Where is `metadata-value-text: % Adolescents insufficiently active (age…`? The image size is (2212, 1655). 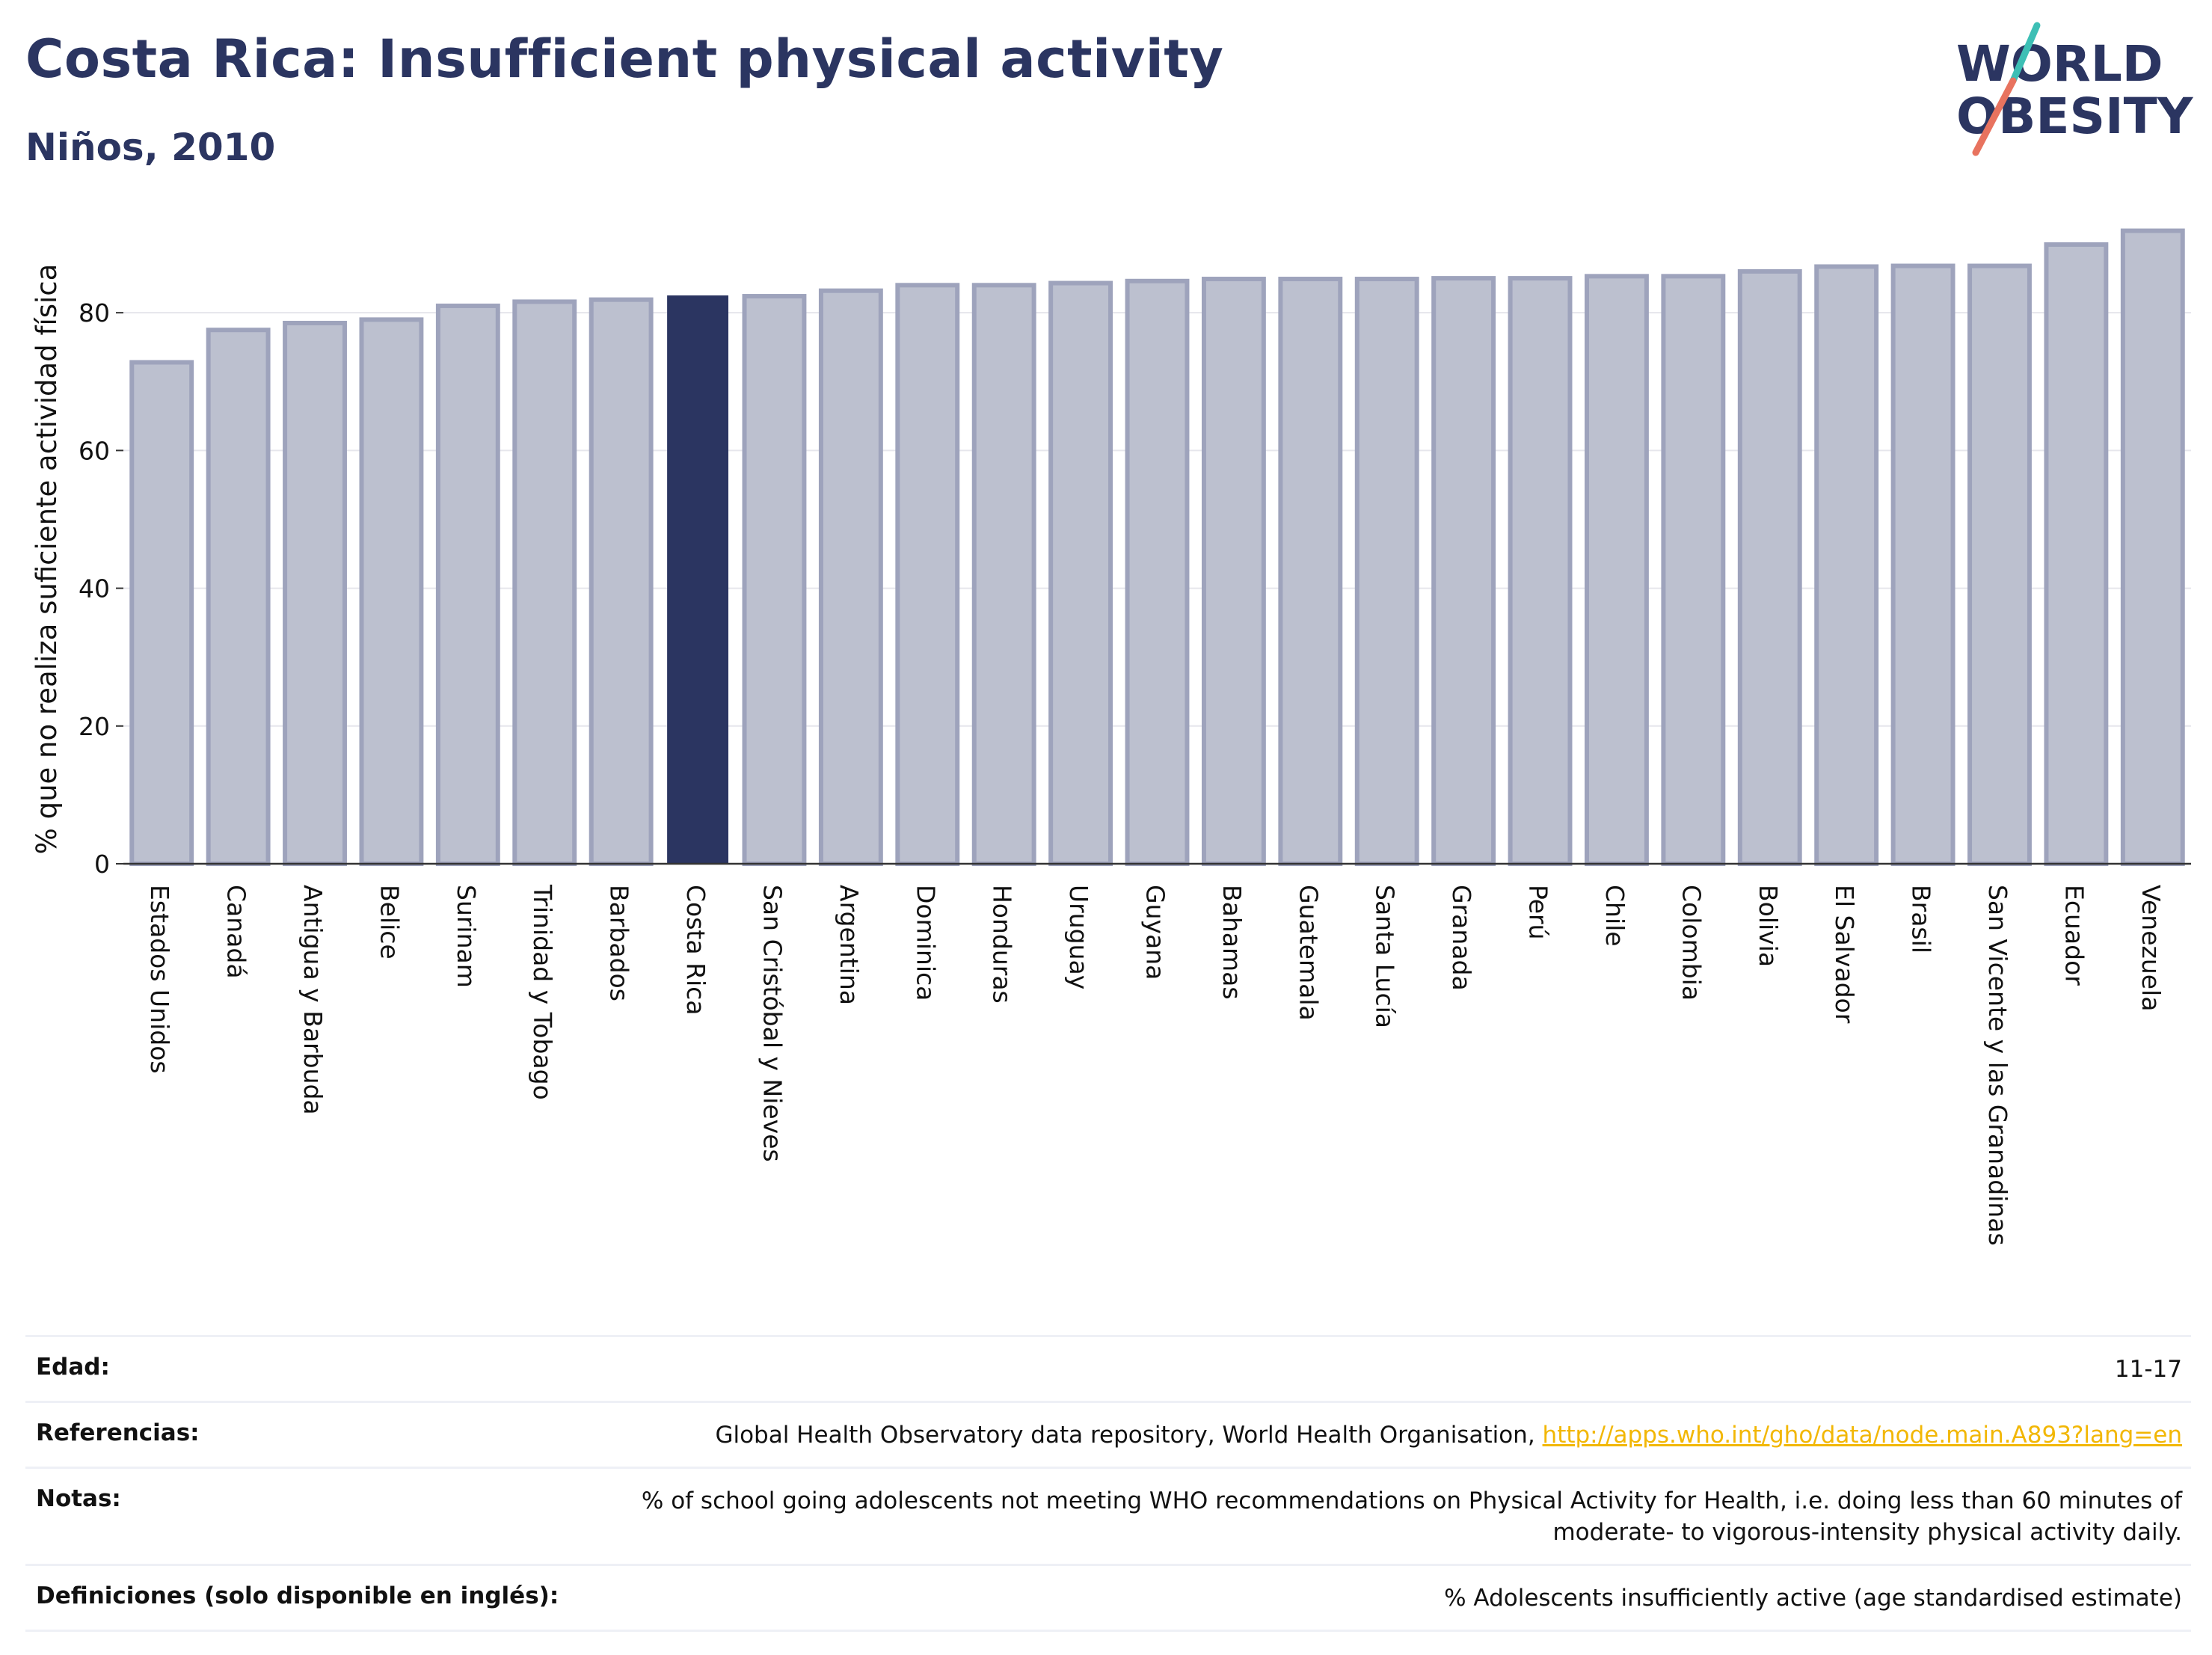
metadata-value-text: % Adolescents insufficiently active (age… is located at coordinates (1813, 1598).